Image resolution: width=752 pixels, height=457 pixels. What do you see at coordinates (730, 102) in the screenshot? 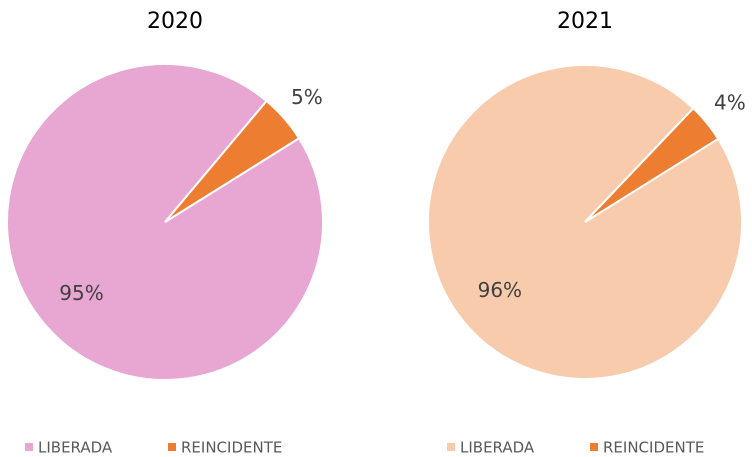
I see `data-label: 4%` at bounding box center [730, 102].